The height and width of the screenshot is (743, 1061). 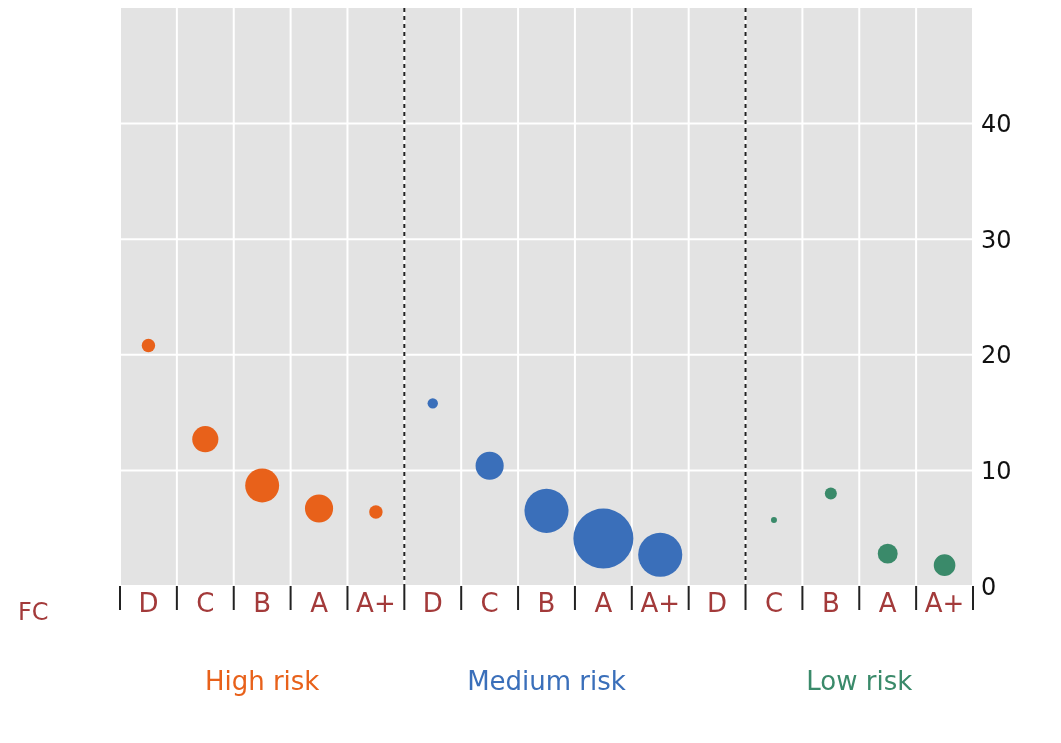 I want to click on y-tick-label: 10, so click(x=996, y=470).